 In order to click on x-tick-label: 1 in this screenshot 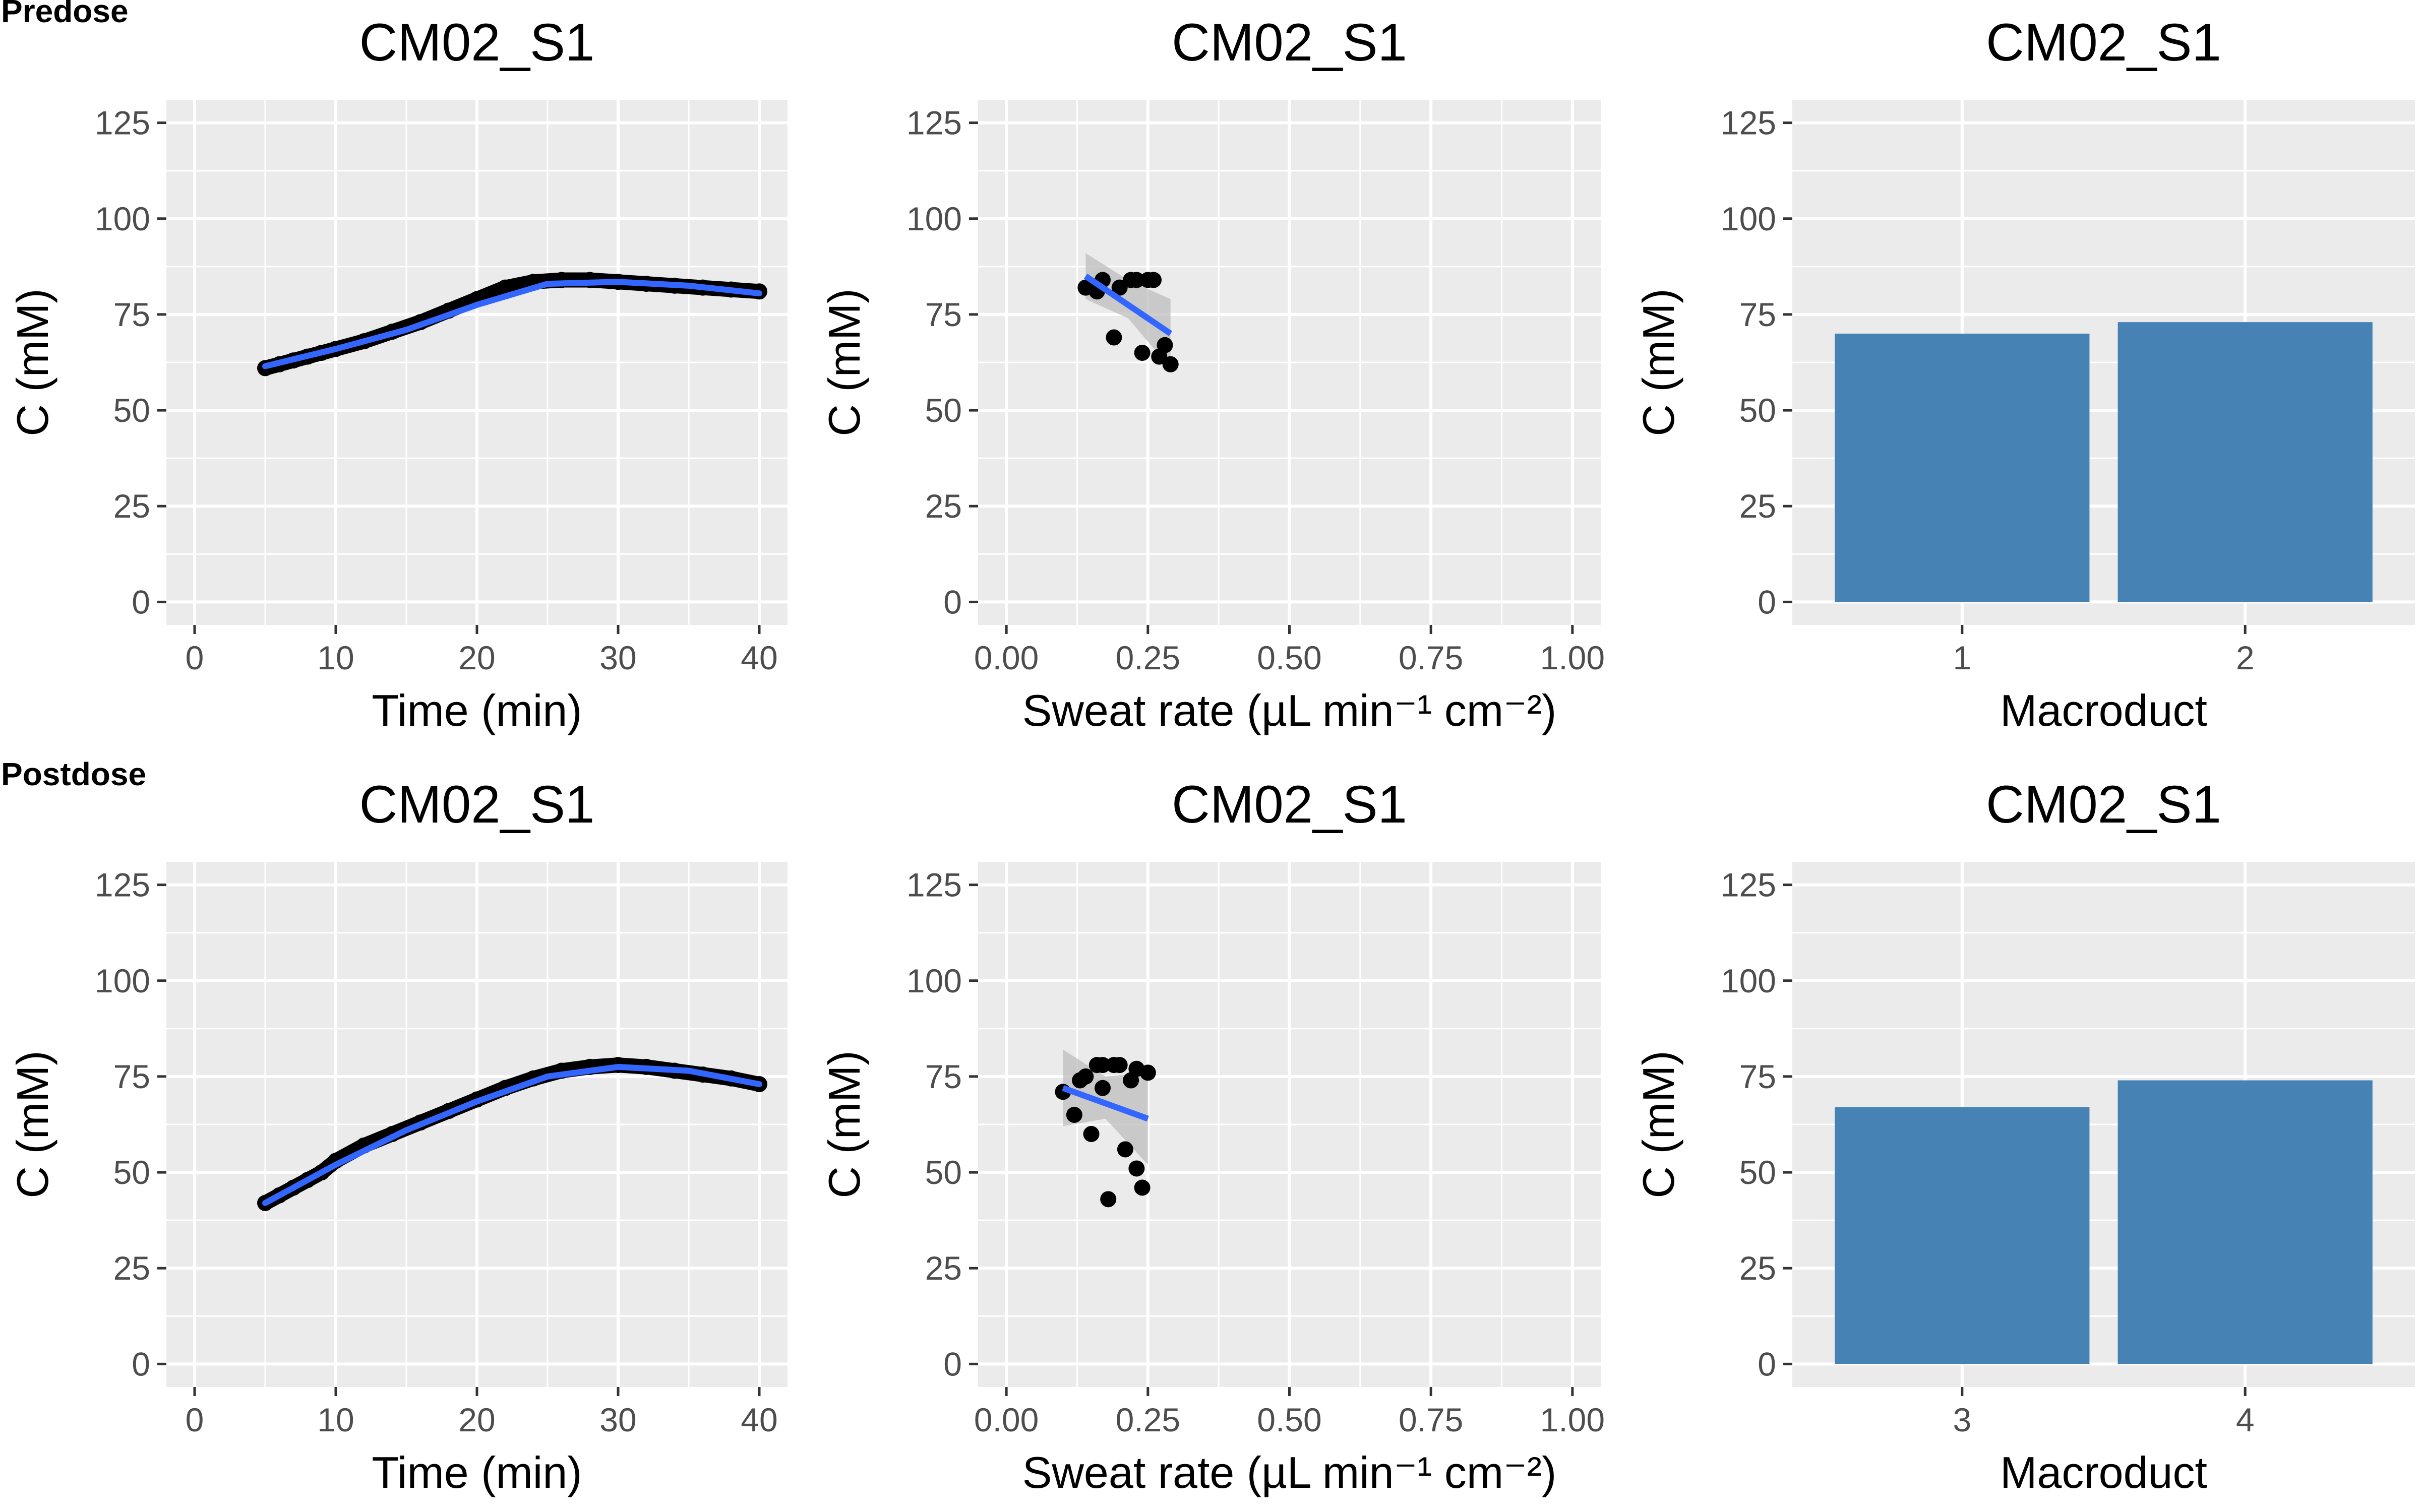, I will do `click(1962, 657)`.